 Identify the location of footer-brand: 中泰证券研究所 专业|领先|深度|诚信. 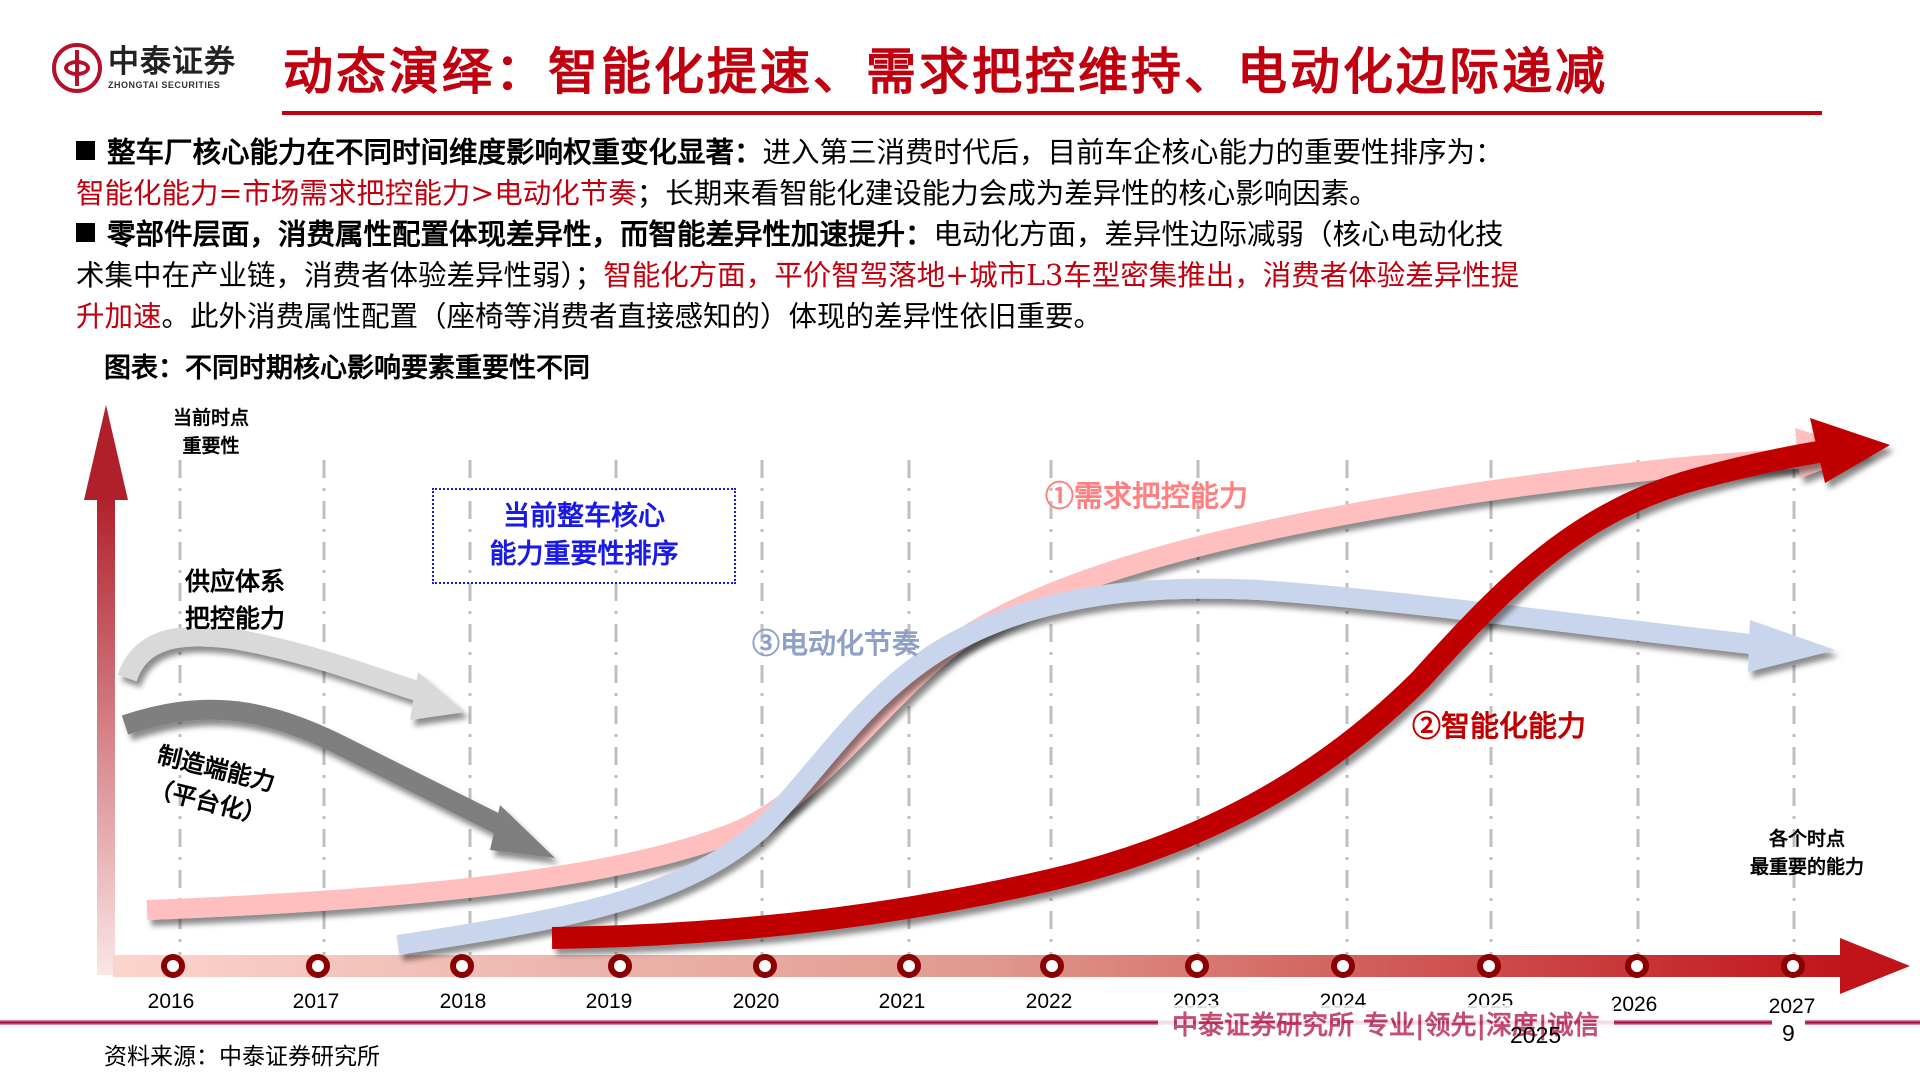
(1386, 1023).